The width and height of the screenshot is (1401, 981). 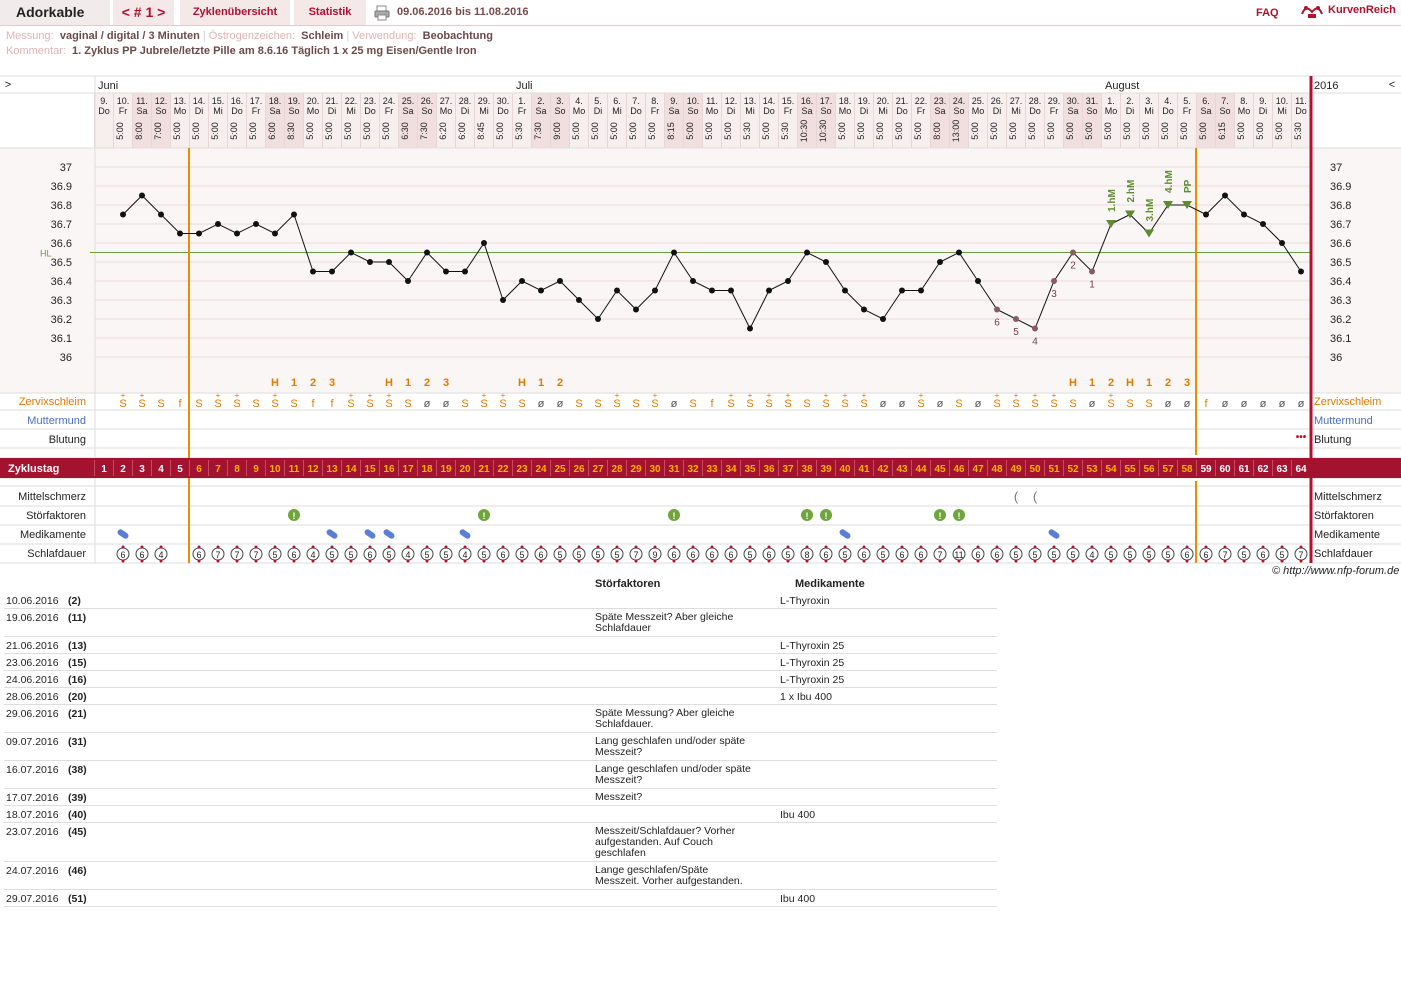 I want to click on prev-arrow: >, so click(x=8, y=85).